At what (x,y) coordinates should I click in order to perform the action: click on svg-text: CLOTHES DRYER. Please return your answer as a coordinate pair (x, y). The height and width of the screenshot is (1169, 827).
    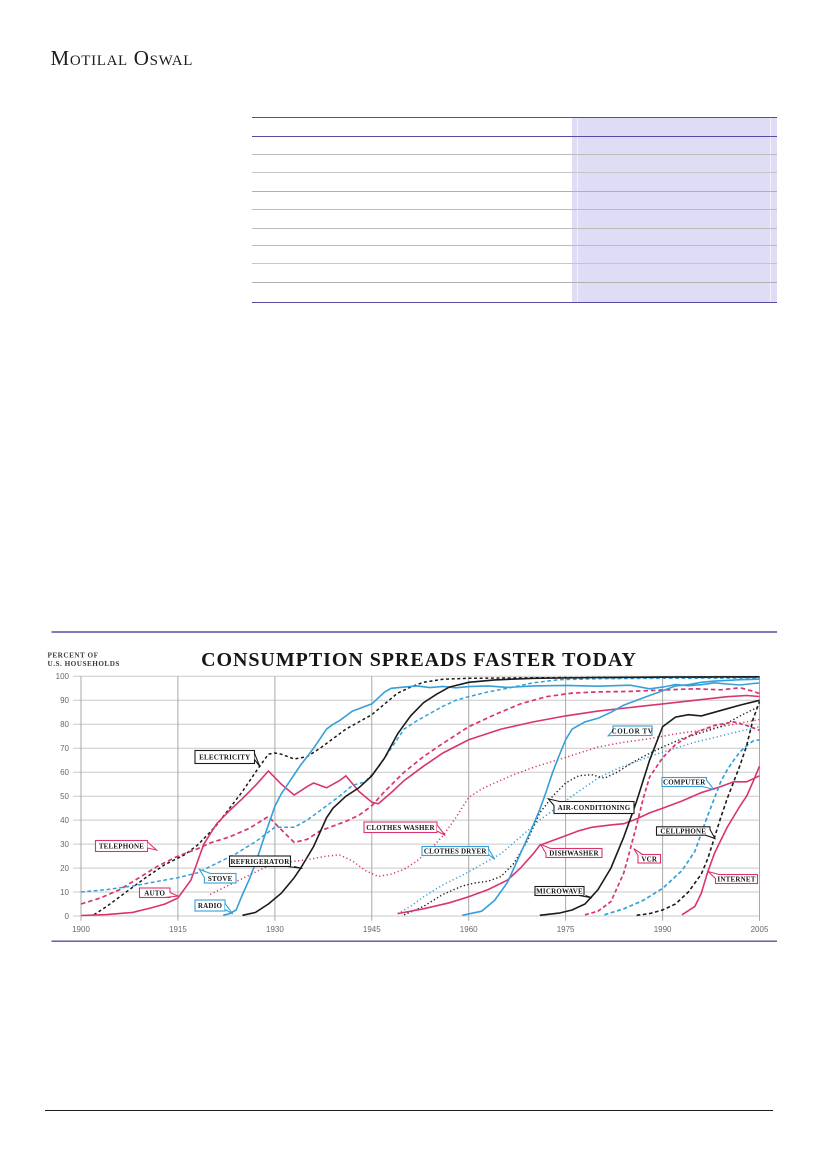
    Looking at the image, I should click on (456, 852).